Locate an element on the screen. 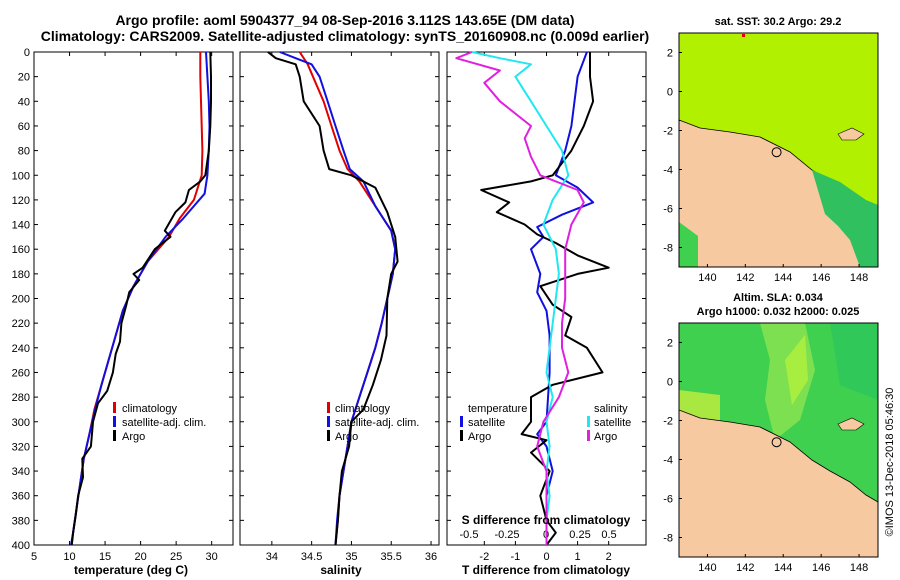 This screenshot has height=580, width=900. depth-tick-label: 360 is located at coordinates (21, 497).